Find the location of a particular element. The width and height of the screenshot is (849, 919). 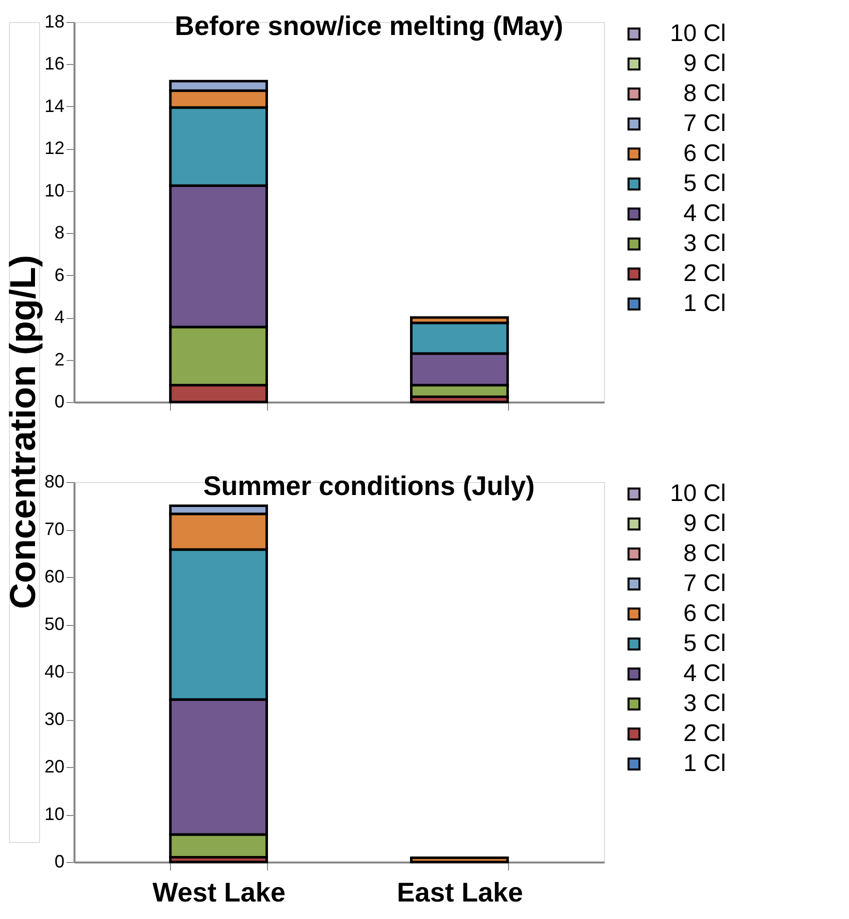

y-tick-label: 50 is located at coordinates (54, 624).